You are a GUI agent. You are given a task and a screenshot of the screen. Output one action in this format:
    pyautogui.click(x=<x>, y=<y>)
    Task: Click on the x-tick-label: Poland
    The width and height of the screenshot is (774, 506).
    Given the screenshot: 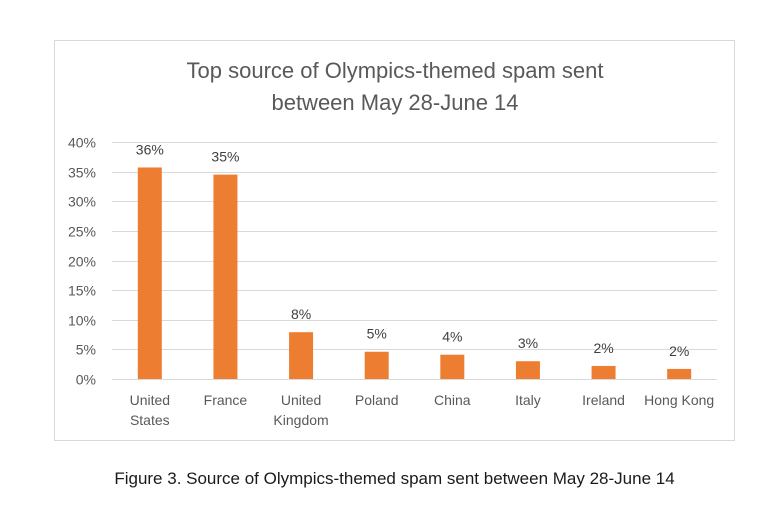 What is the action you would take?
    pyautogui.click(x=377, y=400)
    